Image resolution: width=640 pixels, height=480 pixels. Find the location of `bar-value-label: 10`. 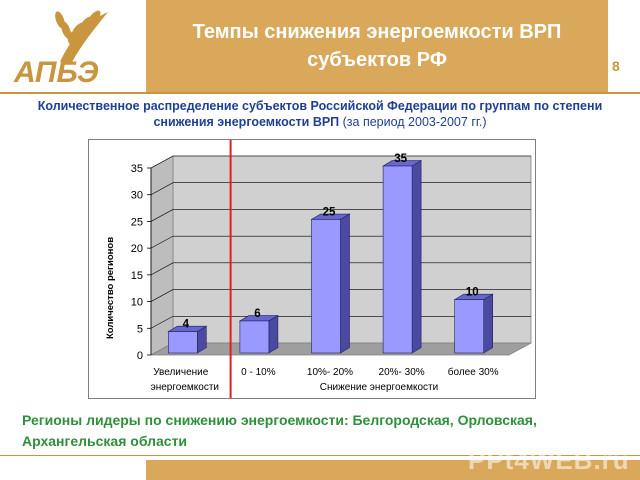

bar-value-label: 10 is located at coordinates (472, 293).